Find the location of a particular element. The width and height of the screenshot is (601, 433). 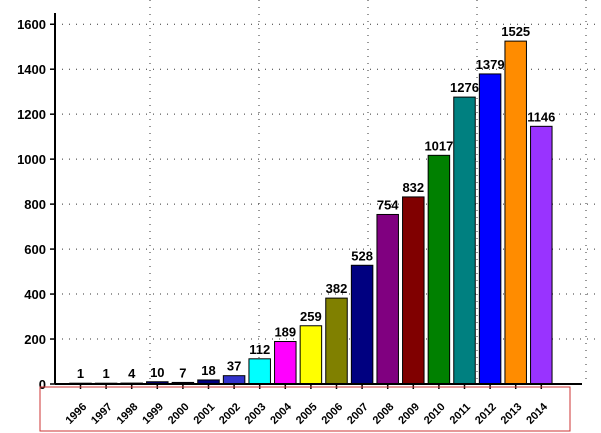

category-label-frame is located at coordinates (305, 409).